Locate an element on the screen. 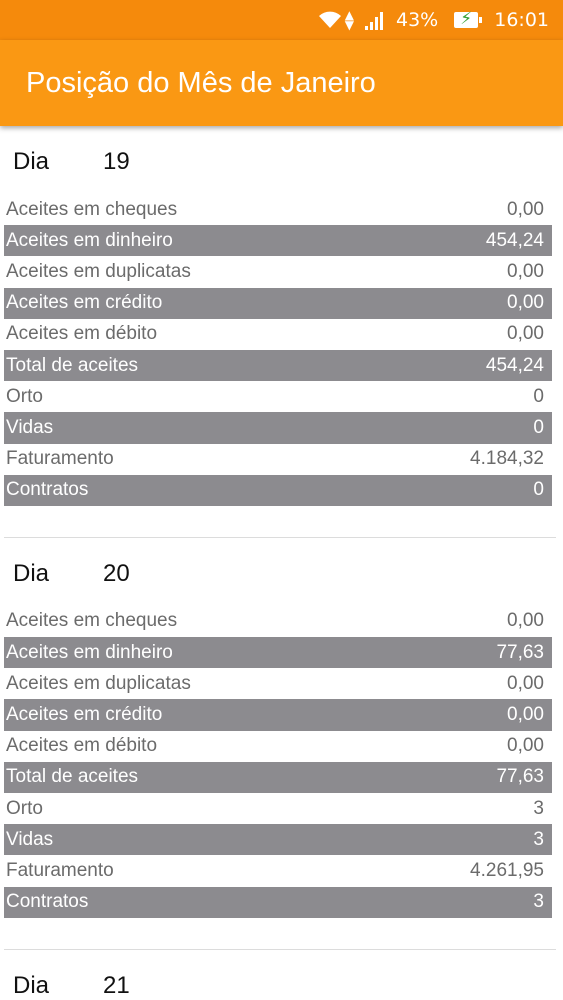 This screenshot has height=1000, width=563. day-number: 19 is located at coordinates (116, 161).